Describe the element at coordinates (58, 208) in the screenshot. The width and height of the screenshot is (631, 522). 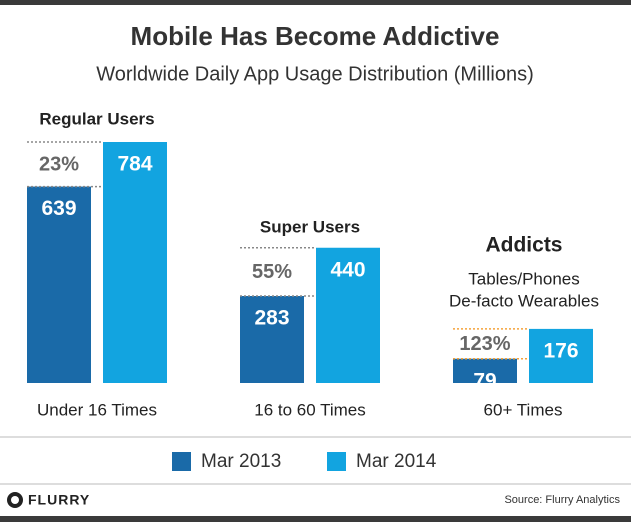
I see `value-label: 639` at that location.